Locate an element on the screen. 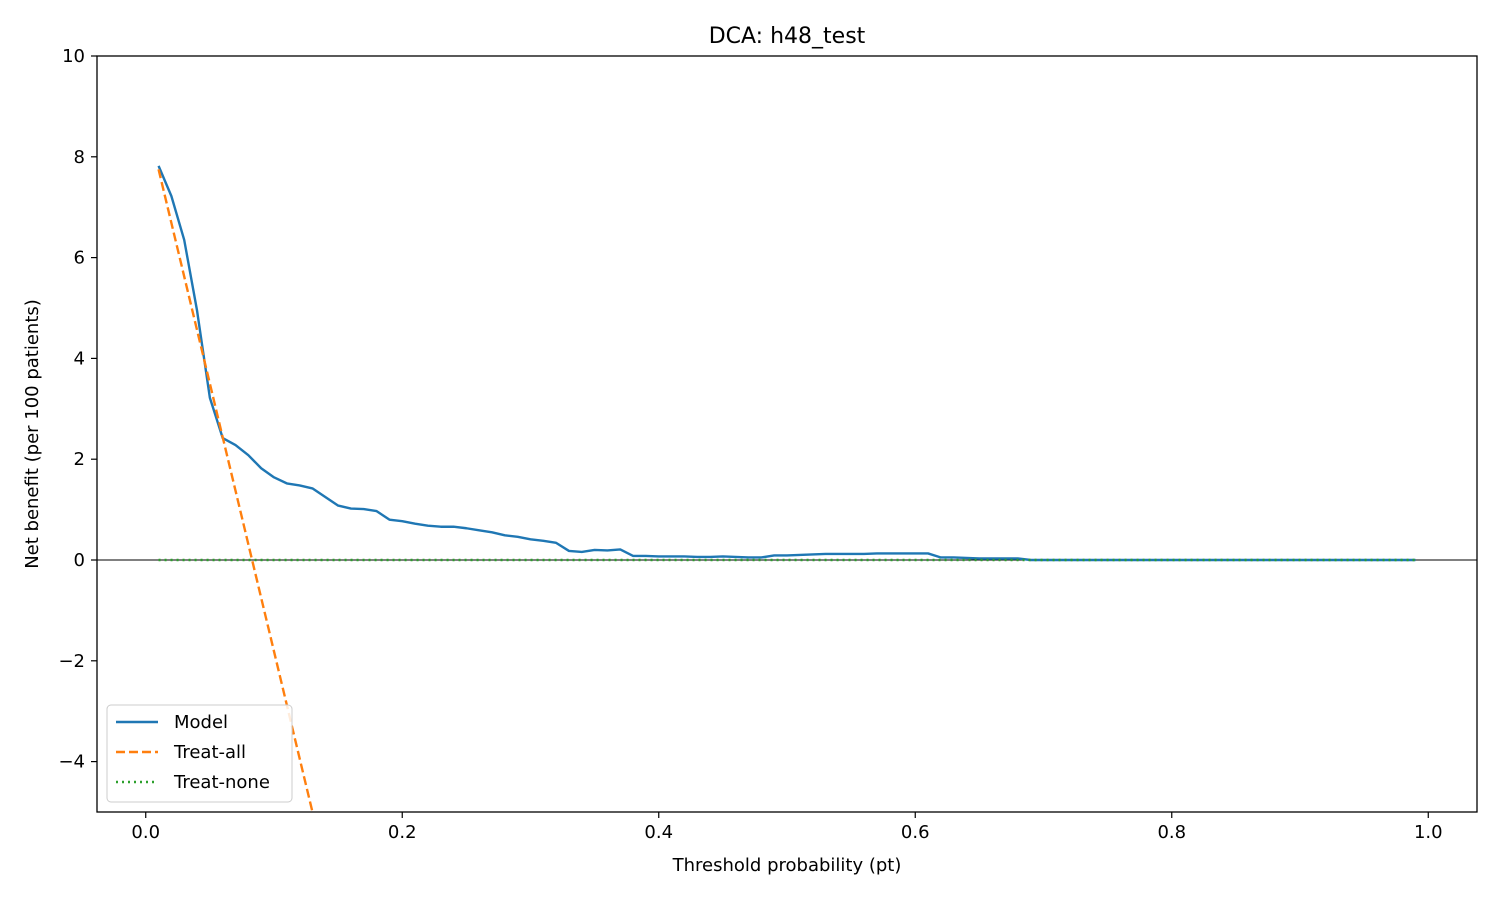  legend-box is located at coordinates (199, 753).